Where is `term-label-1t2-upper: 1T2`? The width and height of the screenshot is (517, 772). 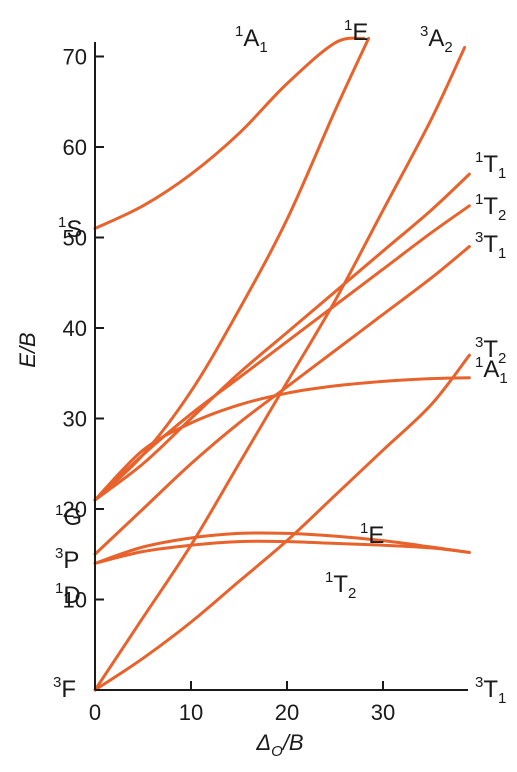 term-label-1t2-upper: 1T2 is located at coordinates (490, 207).